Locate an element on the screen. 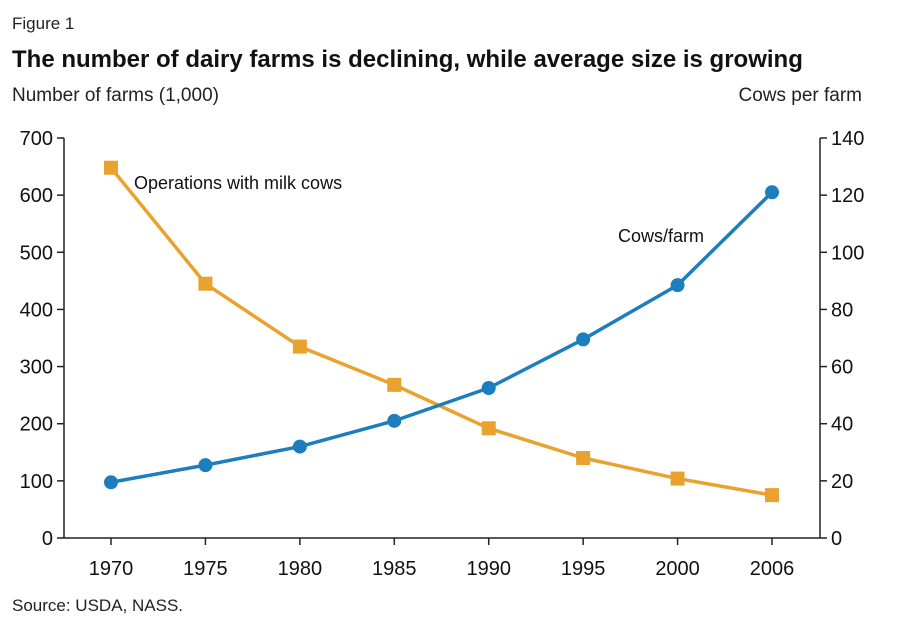 Image resolution: width=900 pixels, height=631 pixels. x-tick-label: 2000 is located at coordinates (677, 569).